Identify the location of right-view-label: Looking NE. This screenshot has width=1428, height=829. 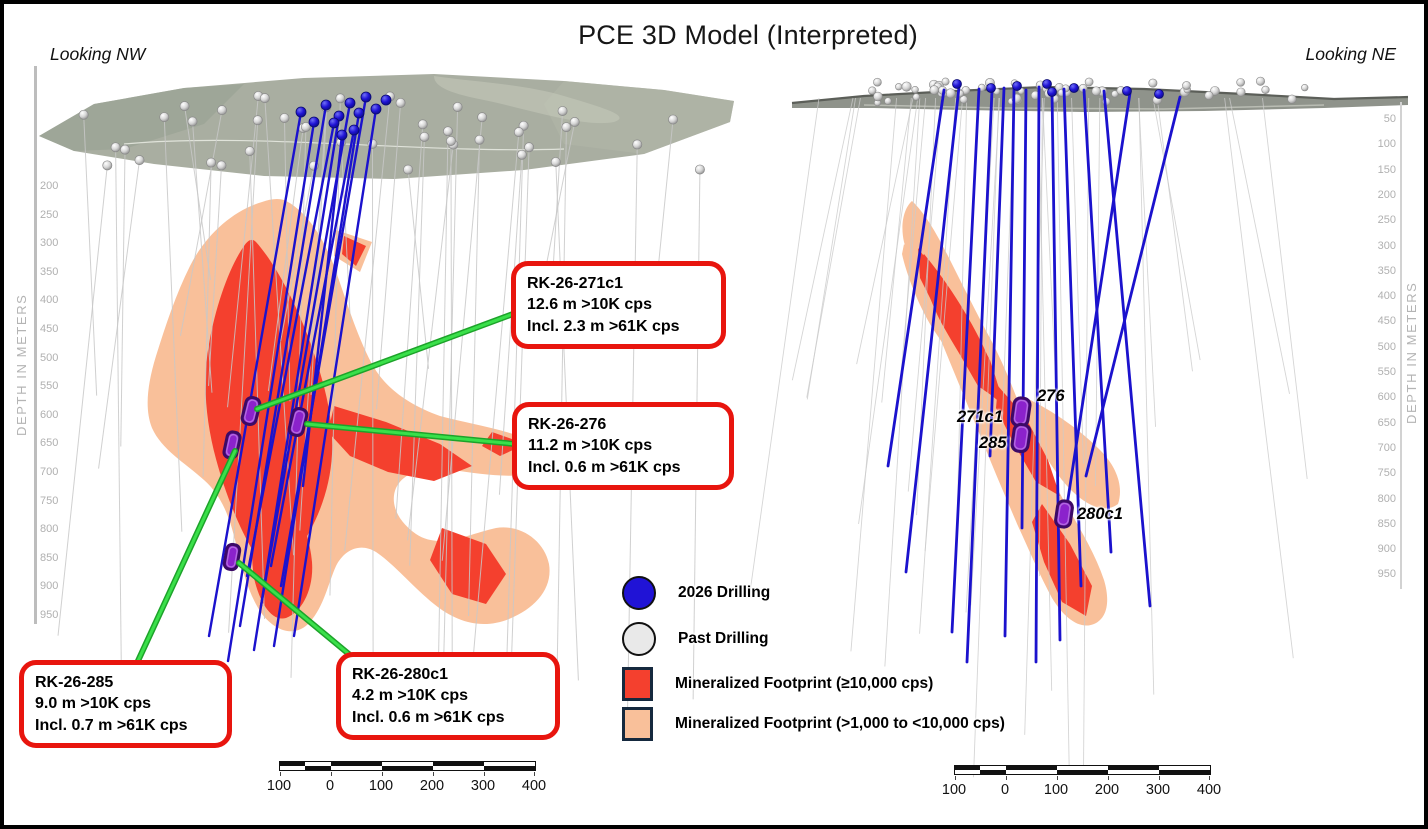
(1350, 54).